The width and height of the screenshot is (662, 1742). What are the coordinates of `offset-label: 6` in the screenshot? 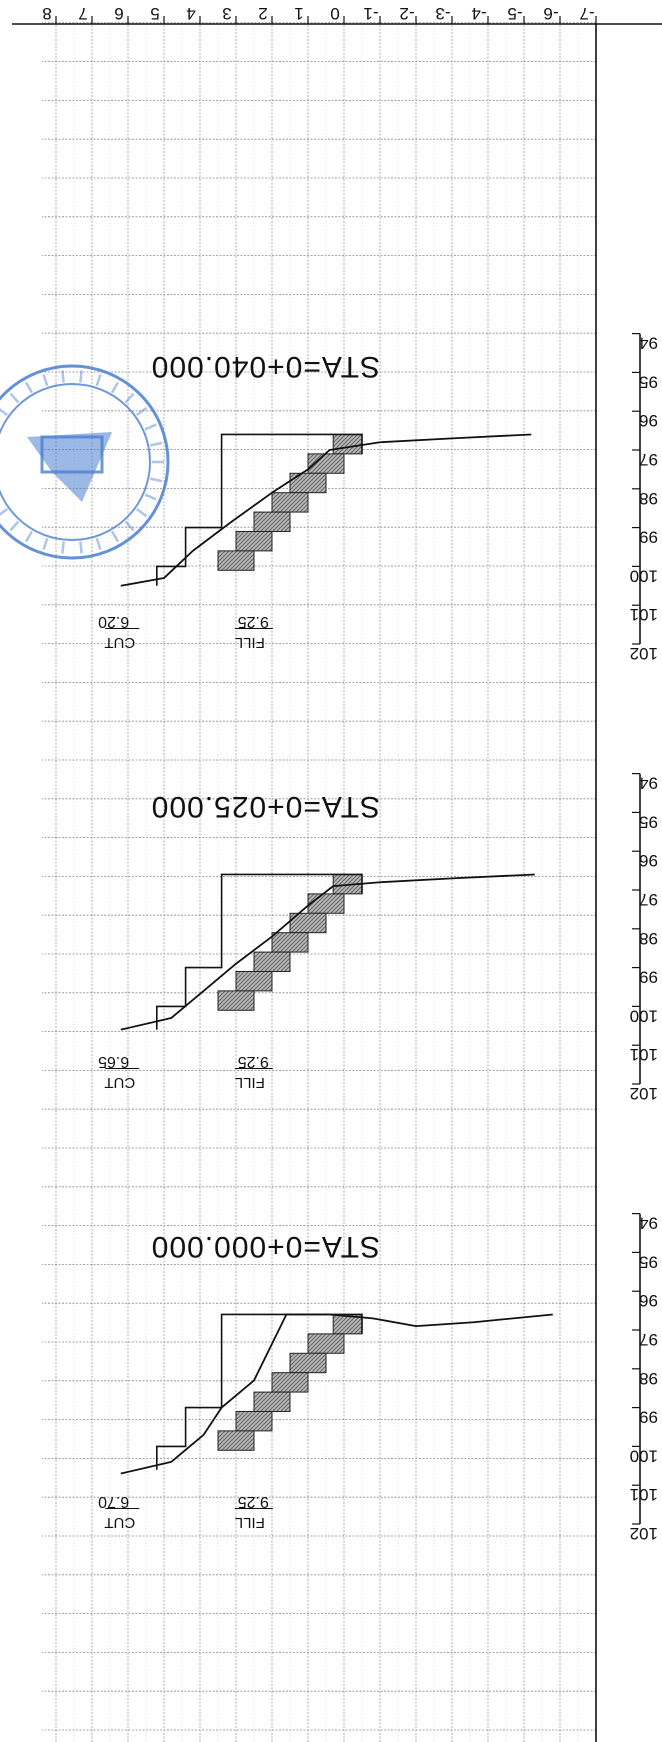 It's located at (118, 13).